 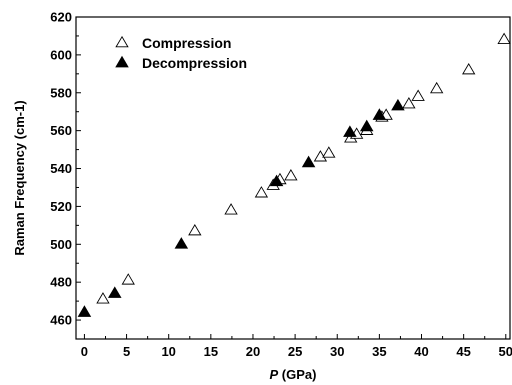 I want to click on x-tick-label: 0, so click(x=84, y=351).